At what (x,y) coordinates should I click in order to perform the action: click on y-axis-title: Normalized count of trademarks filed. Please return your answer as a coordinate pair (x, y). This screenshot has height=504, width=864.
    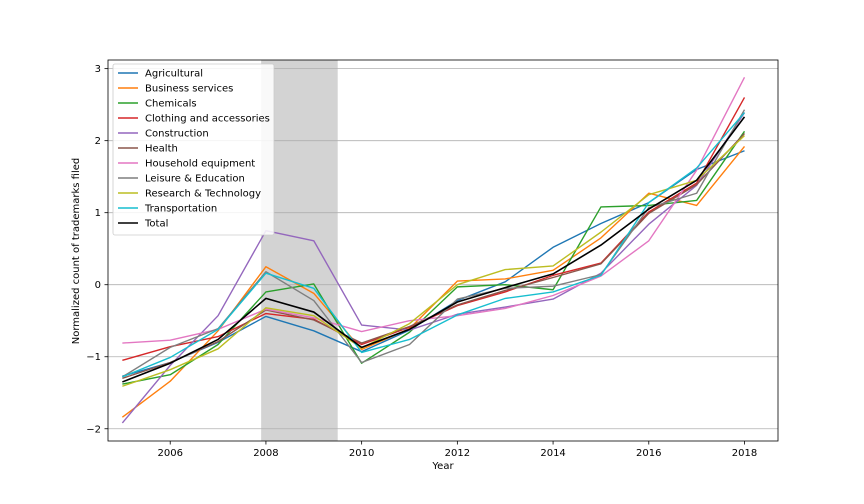
    Looking at the image, I should click on (76, 251).